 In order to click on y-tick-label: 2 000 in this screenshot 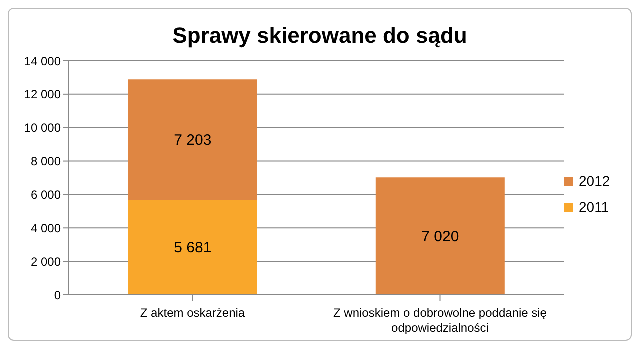, I will do `click(46, 261)`.